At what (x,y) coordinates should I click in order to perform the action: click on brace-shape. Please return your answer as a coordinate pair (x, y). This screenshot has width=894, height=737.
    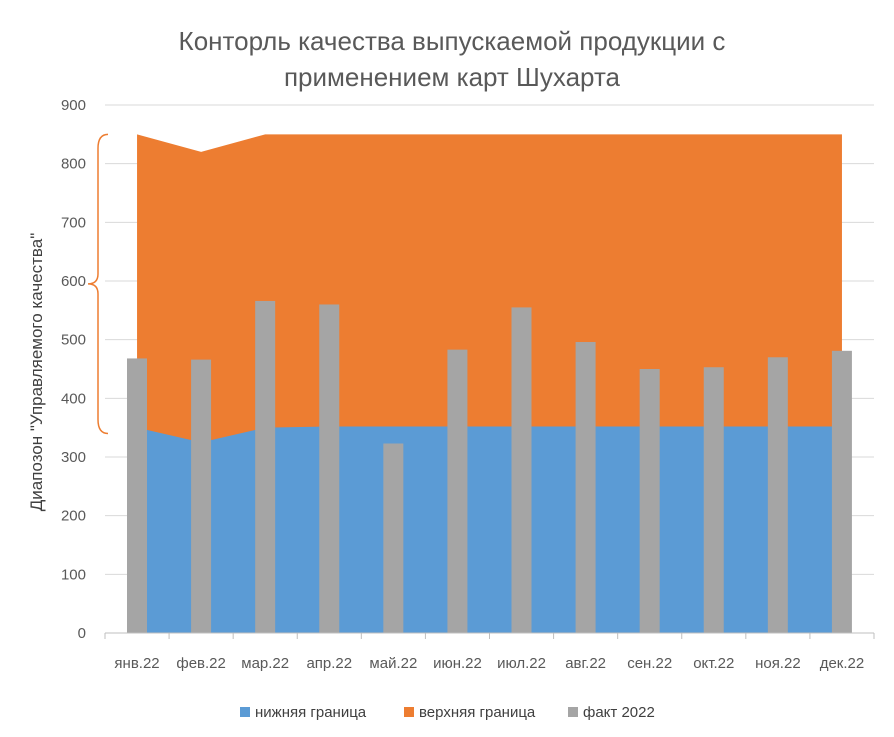
    Looking at the image, I should click on (98, 284).